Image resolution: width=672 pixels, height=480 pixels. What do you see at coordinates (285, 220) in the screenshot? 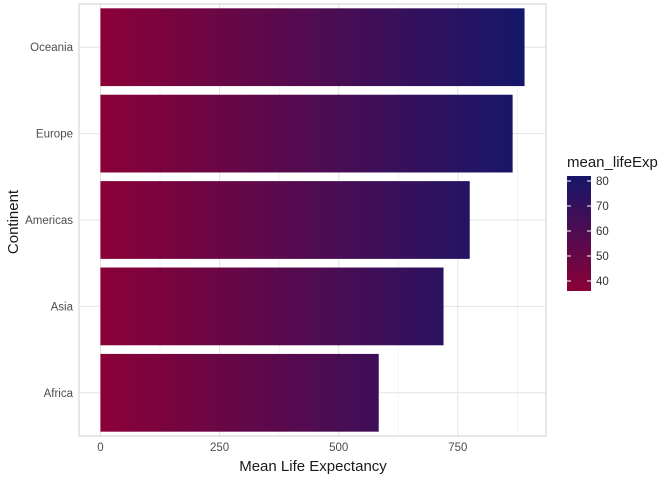
I see `bar-americas` at bounding box center [285, 220].